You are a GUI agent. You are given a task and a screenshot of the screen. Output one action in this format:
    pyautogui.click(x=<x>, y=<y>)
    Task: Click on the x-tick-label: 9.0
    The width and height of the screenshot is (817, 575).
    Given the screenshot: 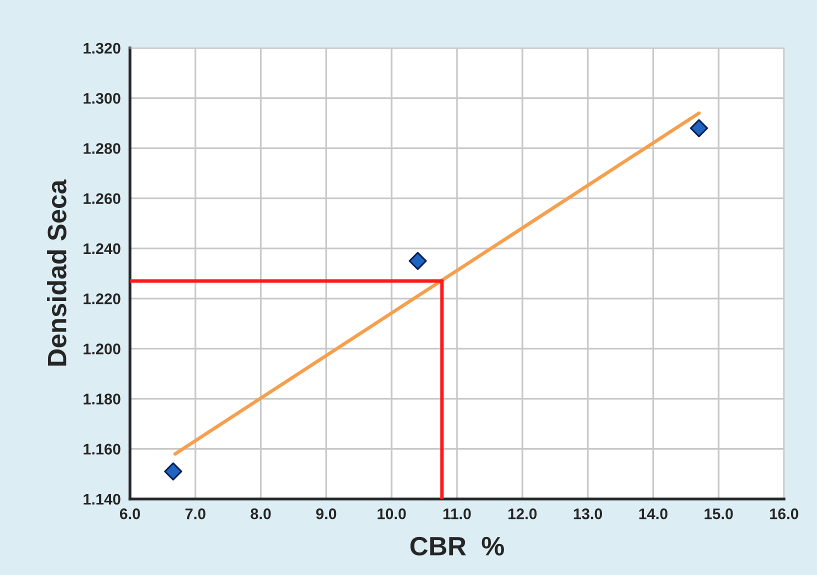 What is the action you would take?
    pyautogui.click(x=326, y=514)
    